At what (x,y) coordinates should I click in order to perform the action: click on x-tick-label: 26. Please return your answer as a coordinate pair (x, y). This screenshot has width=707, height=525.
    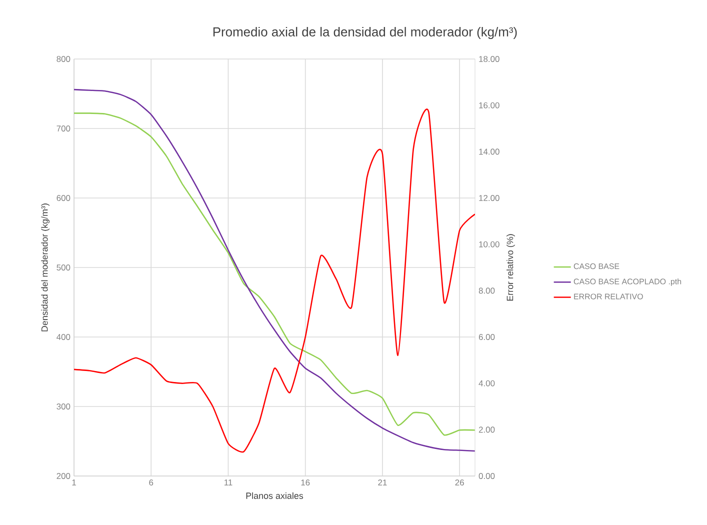
    Looking at the image, I should click on (459, 483).